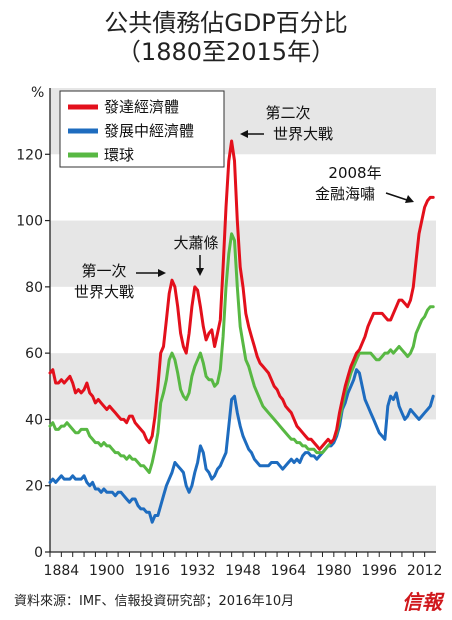 The height and width of the screenshot is (620, 452). What do you see at coordinates (154, 601) in the screenshot?
I see `source-note: 資料來源：IMF、信報投資研究部；2016年10月` at bounding box center [154, 601].